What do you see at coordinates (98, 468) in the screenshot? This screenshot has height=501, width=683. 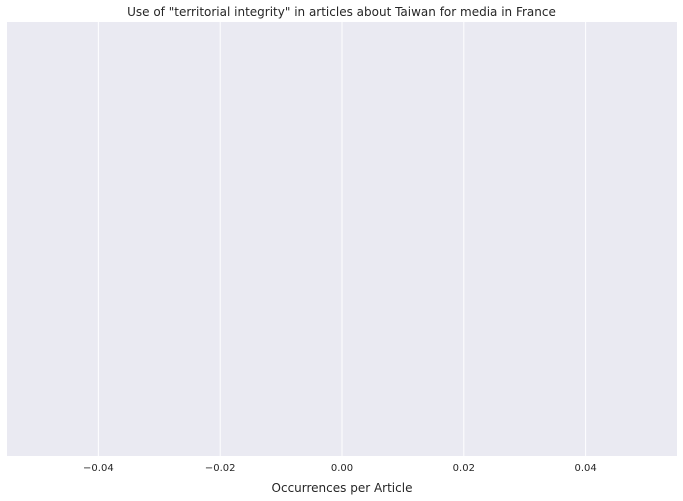 I see `x-tick-label: −0.04` at bounding box center [98, 468].